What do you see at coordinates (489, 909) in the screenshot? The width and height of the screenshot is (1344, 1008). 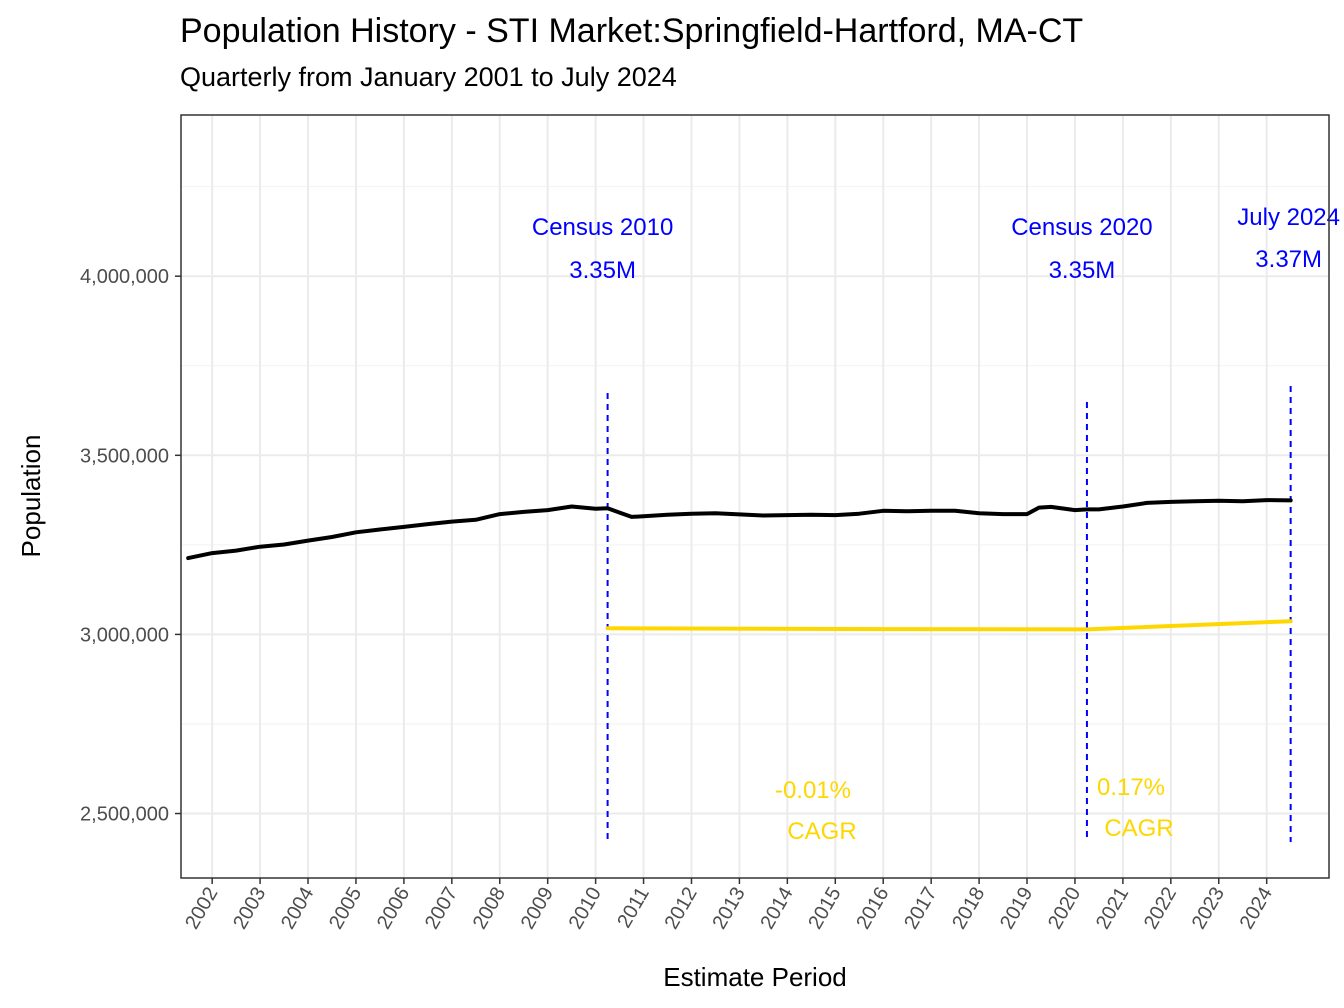 I see `x-tick-label: 2008` at bounding box center [489, 909].